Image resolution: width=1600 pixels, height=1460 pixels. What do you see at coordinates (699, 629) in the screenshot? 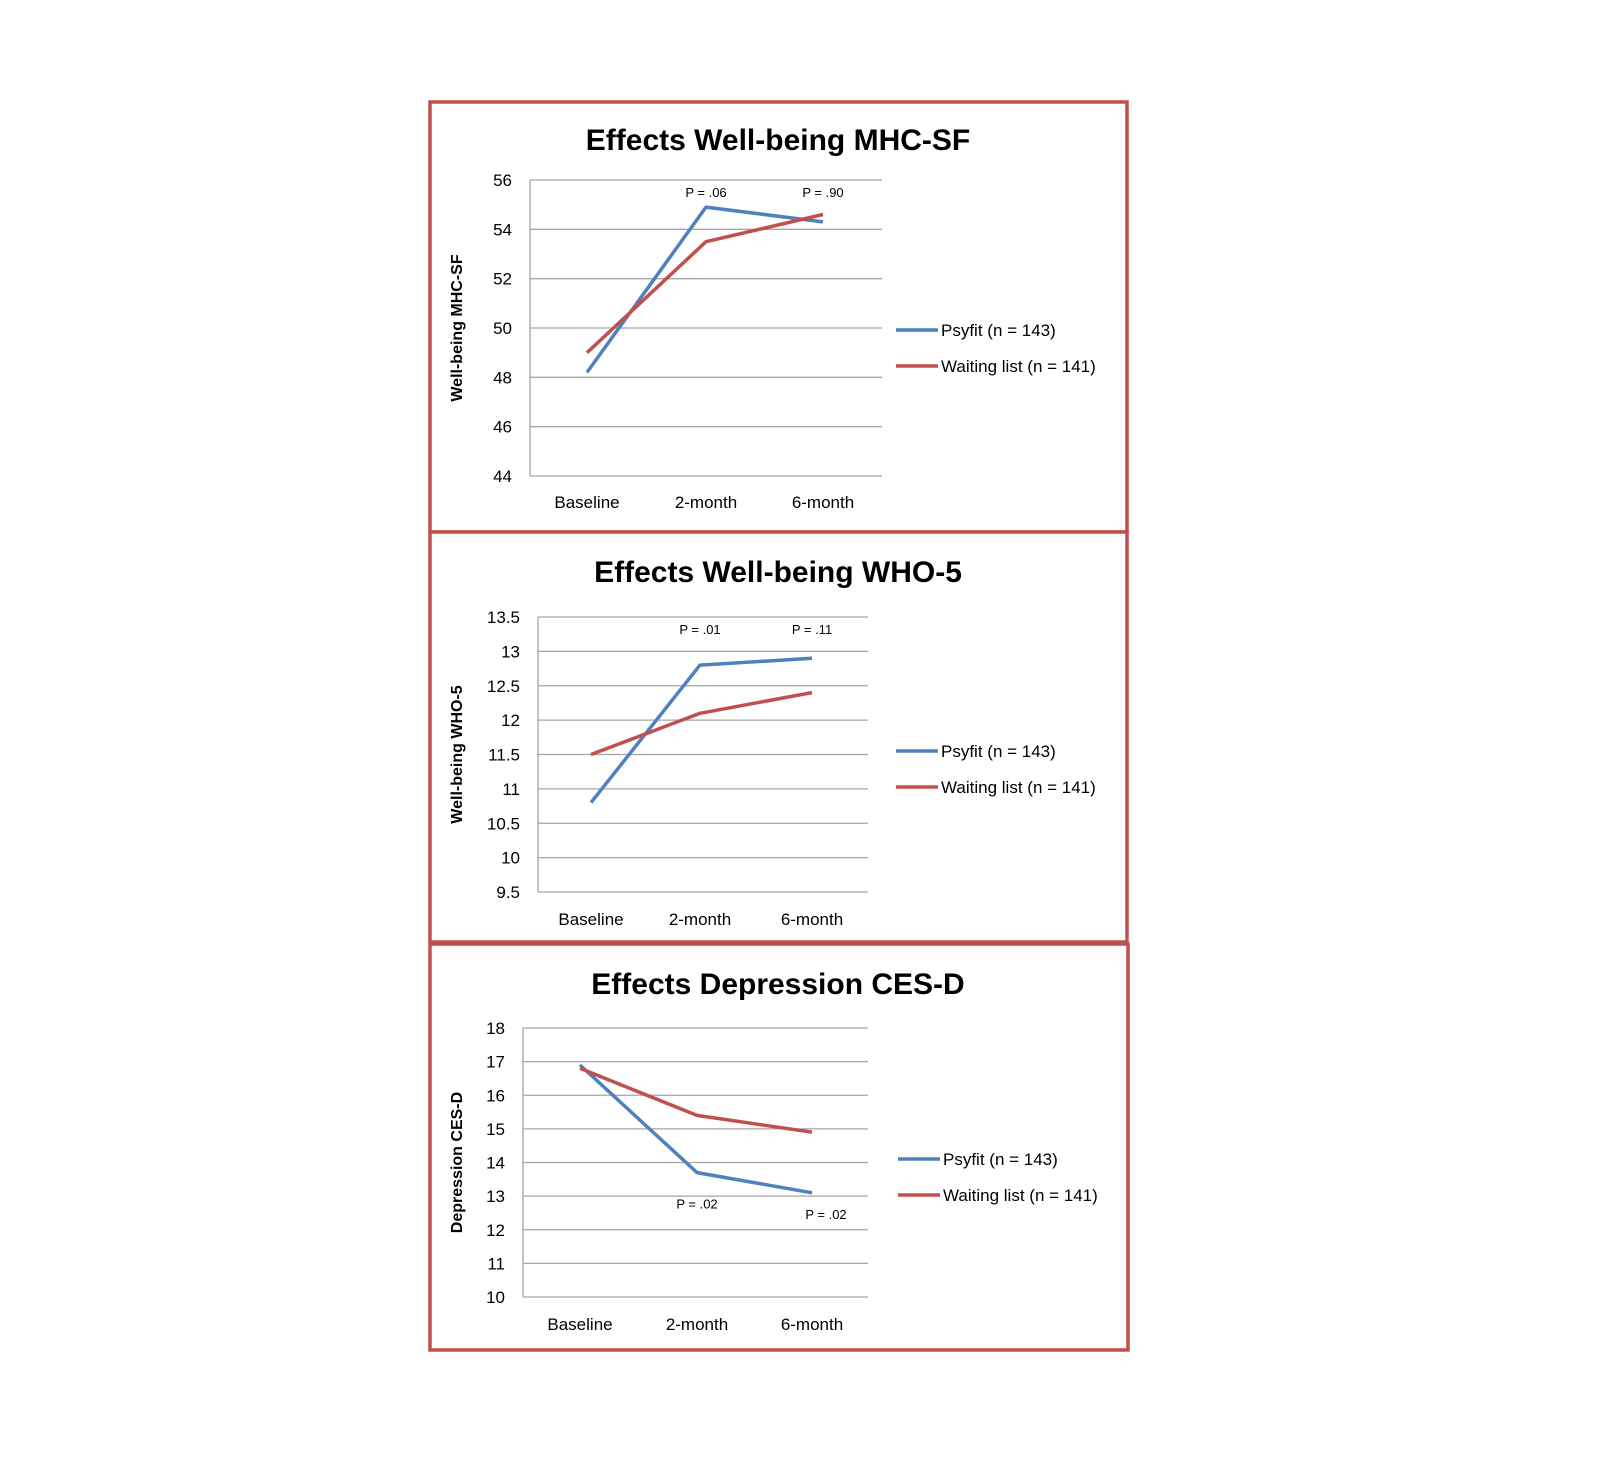
I see `p-value-annotation: P = .01` at bounding box center [699, 629].